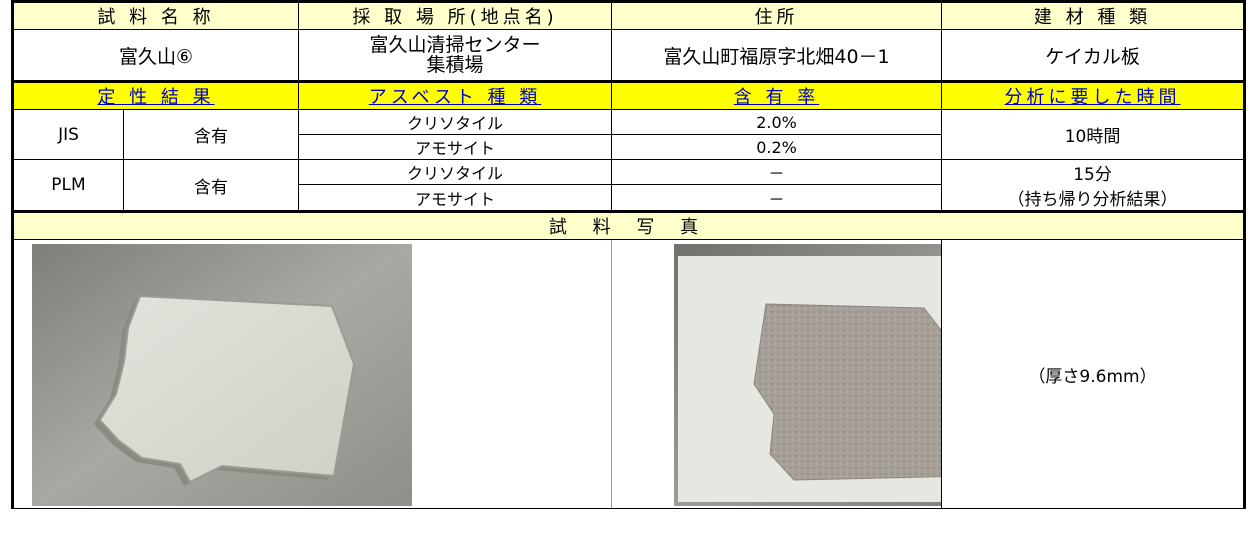  What do you see at coordinates (155, 15) in the screenshot?
I see `header-sample-name: 試 料 名 称` at bounding box center [155, 15].